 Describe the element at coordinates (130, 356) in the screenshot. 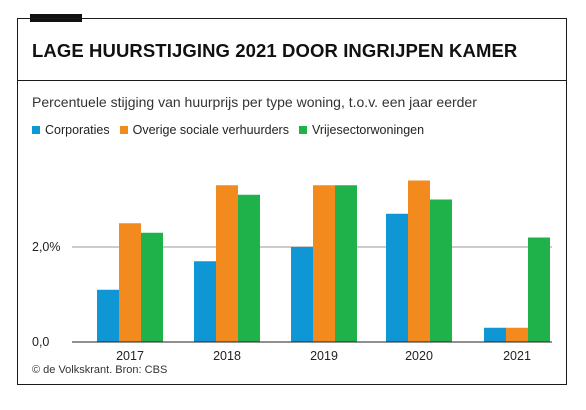

I see `x-tick-label: 2017` at that location.